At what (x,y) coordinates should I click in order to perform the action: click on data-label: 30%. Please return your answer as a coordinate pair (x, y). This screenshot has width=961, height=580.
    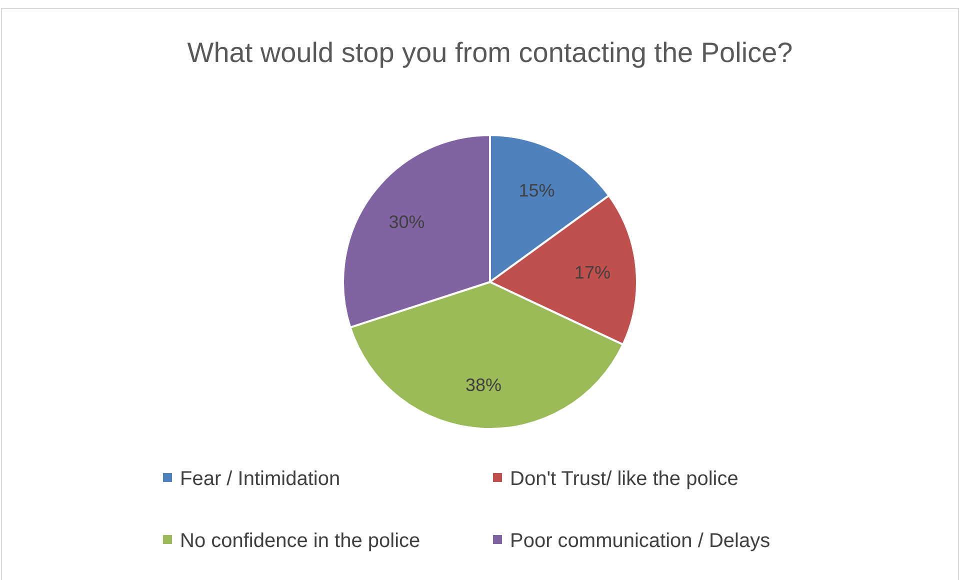
    Looking at the image, I should click on (406, 222).